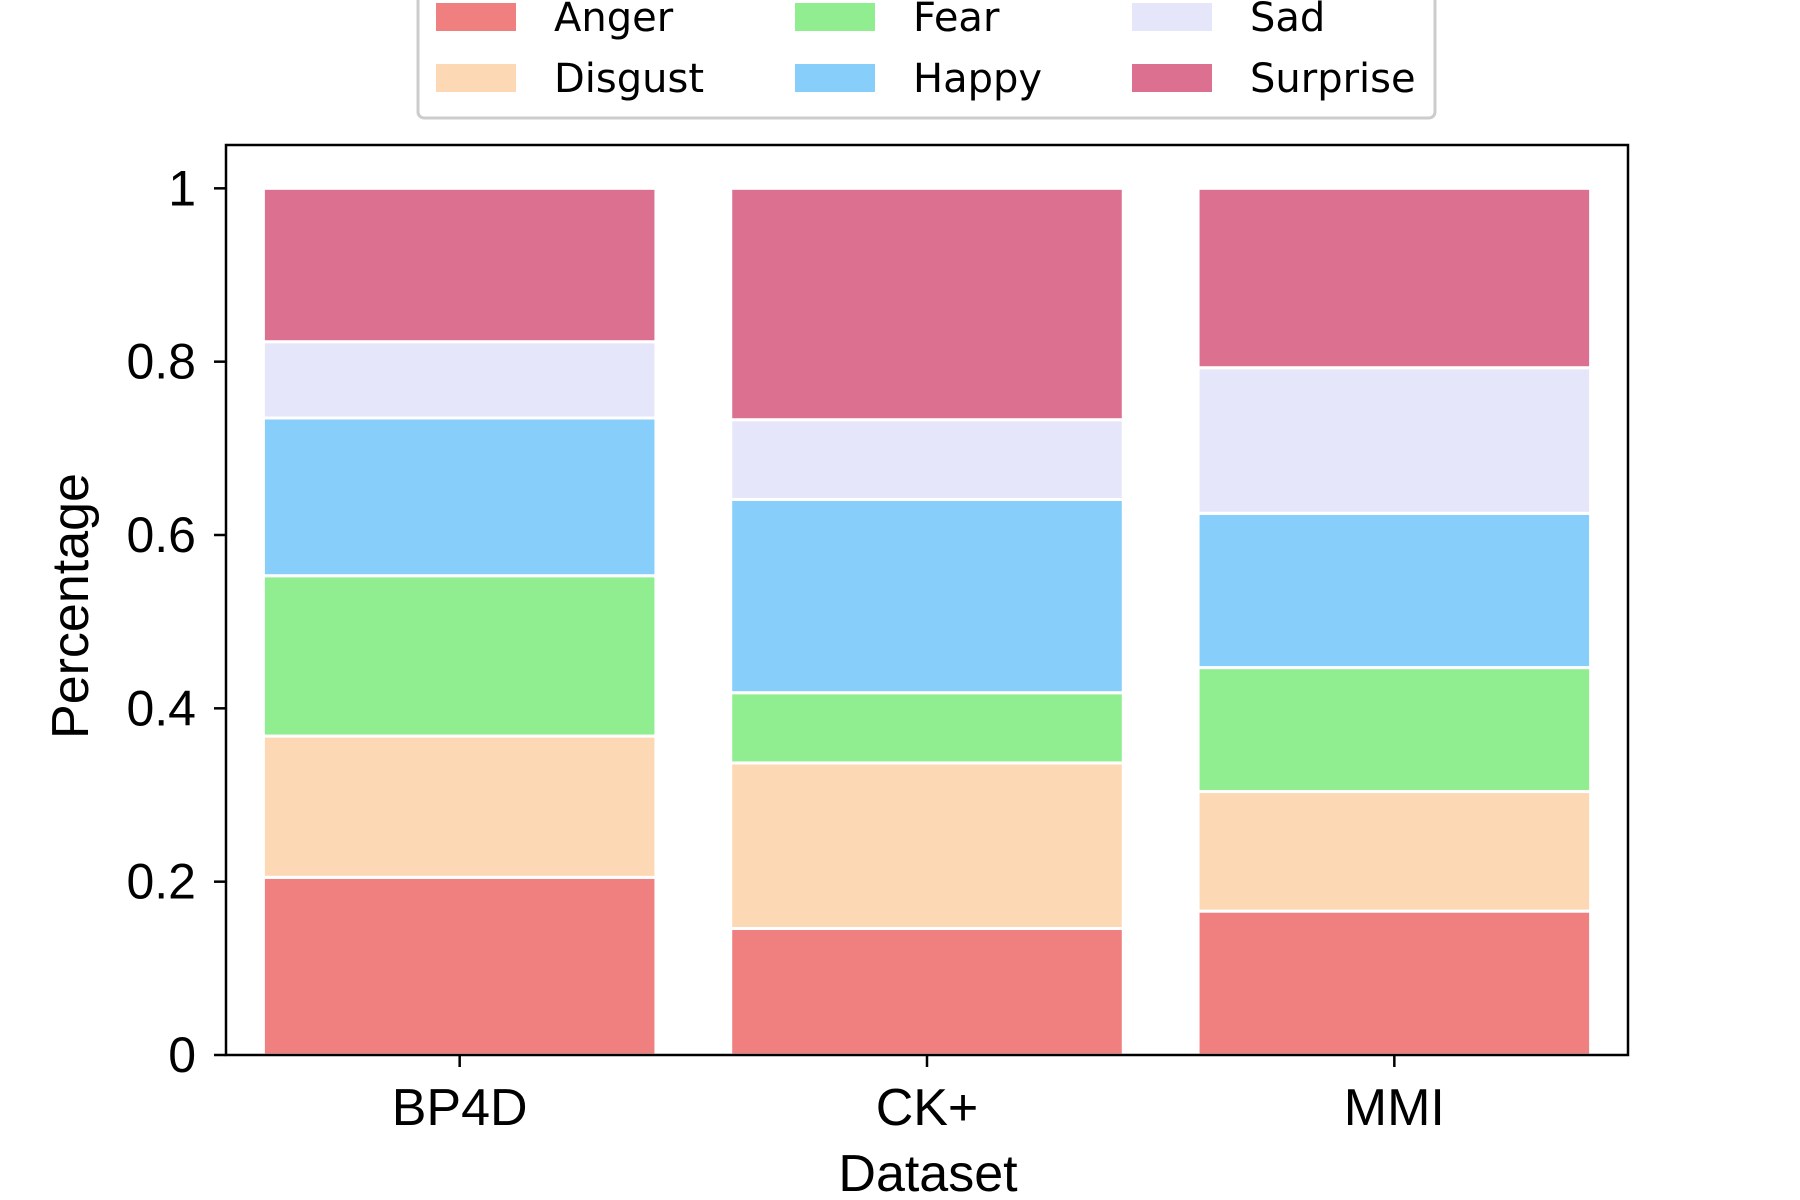 The image size is (1800, 1200). Describe the element at coordinates (927, 728) in the screenshot. I see `bar-segment-fear-ck` at that location.